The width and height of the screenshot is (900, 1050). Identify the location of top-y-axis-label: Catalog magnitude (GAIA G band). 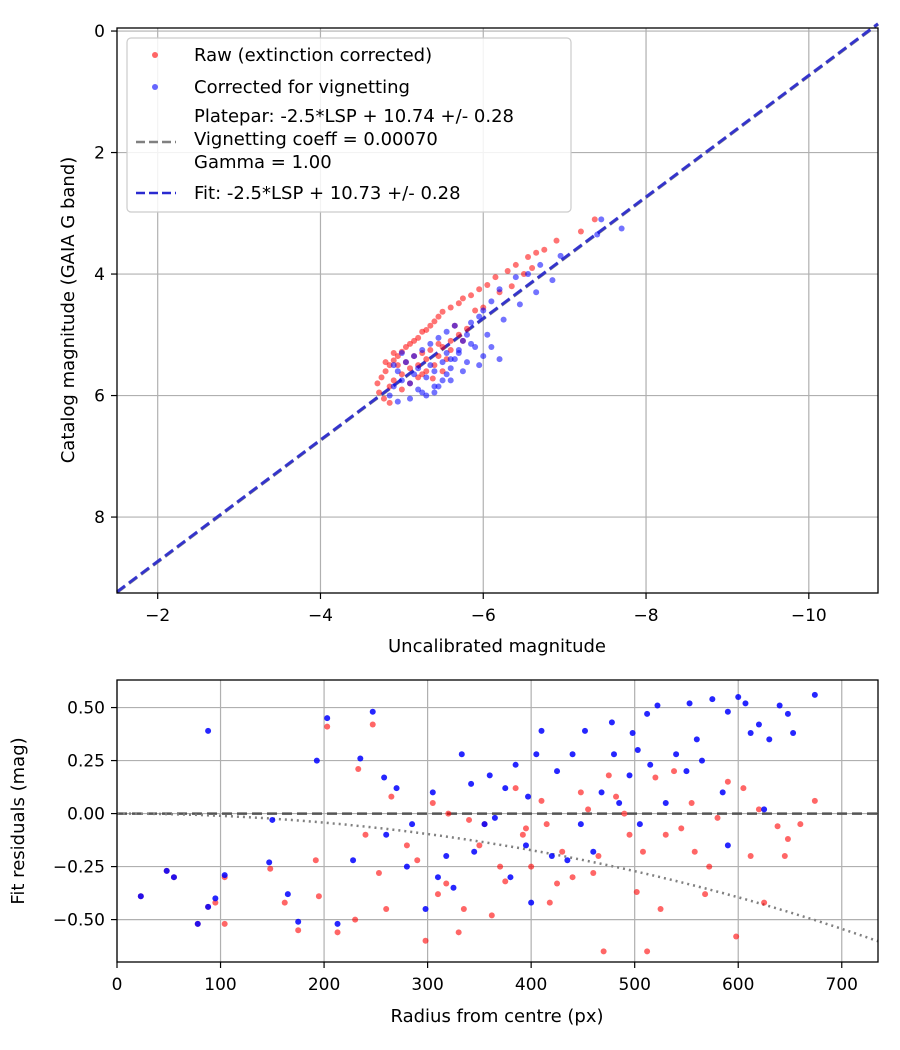
(68, 310).